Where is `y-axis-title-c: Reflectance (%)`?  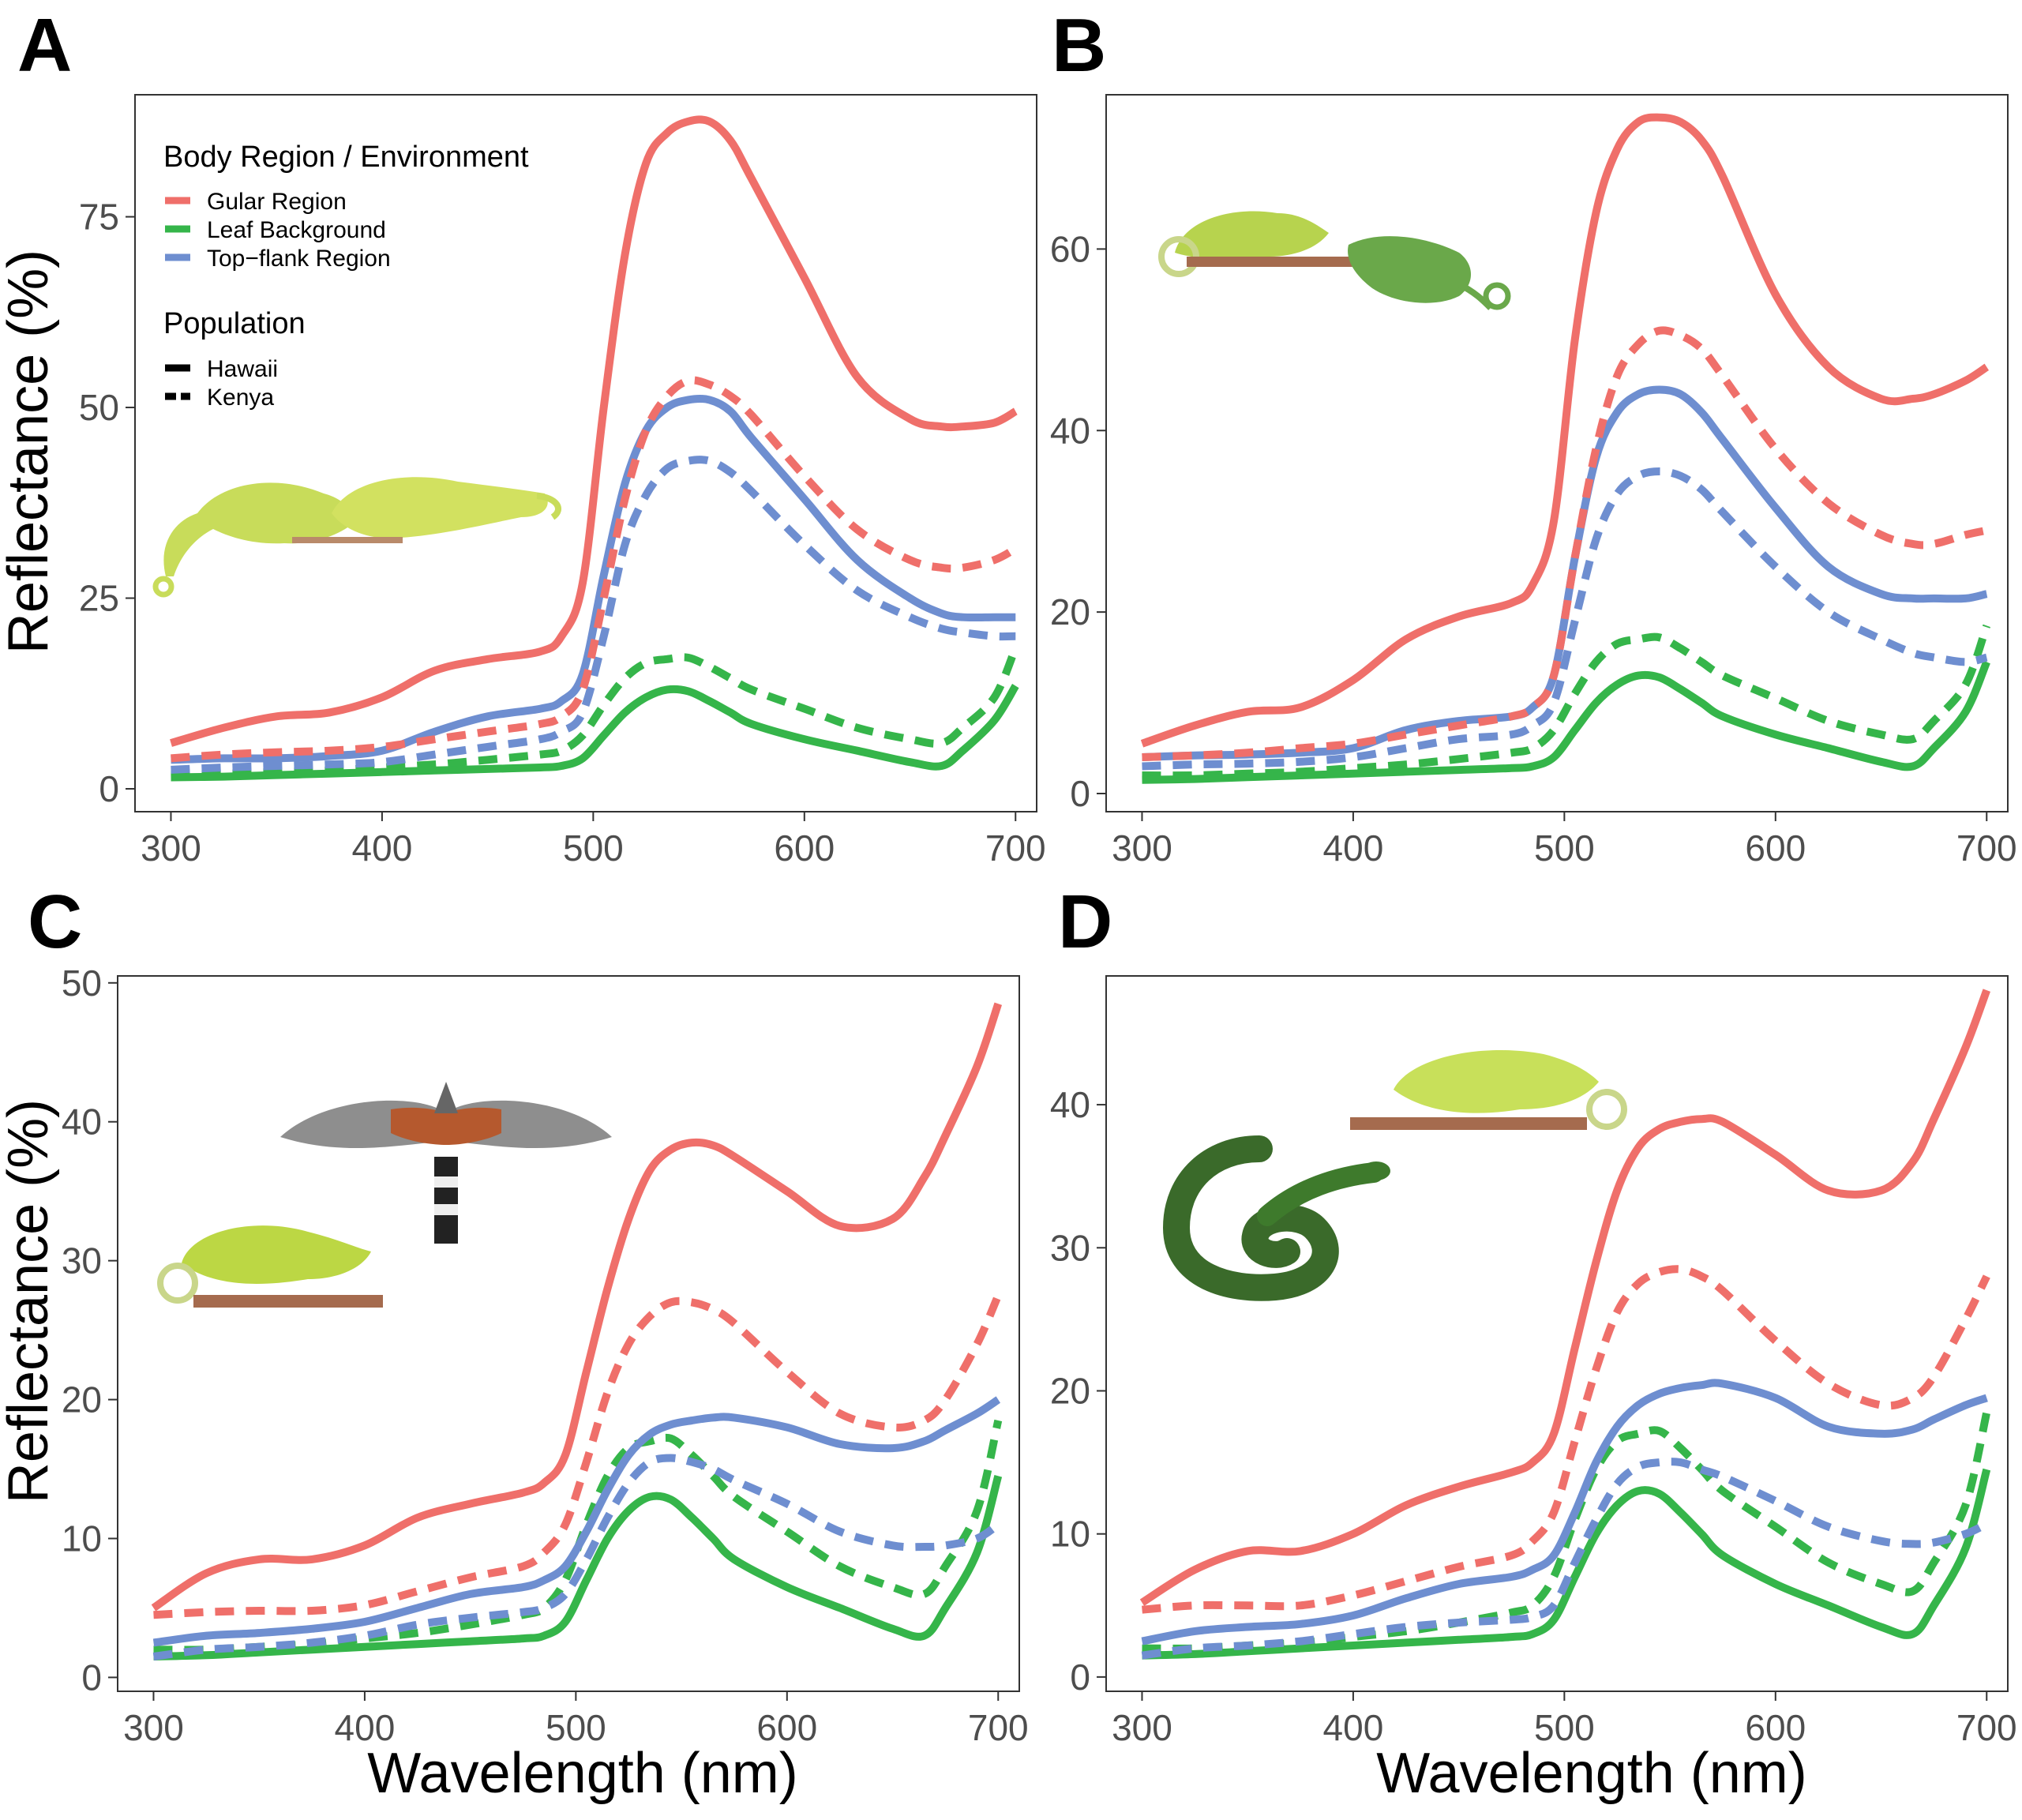 y-axis-title-c: Reflectance (%) is located at coordinates (30, 1301).